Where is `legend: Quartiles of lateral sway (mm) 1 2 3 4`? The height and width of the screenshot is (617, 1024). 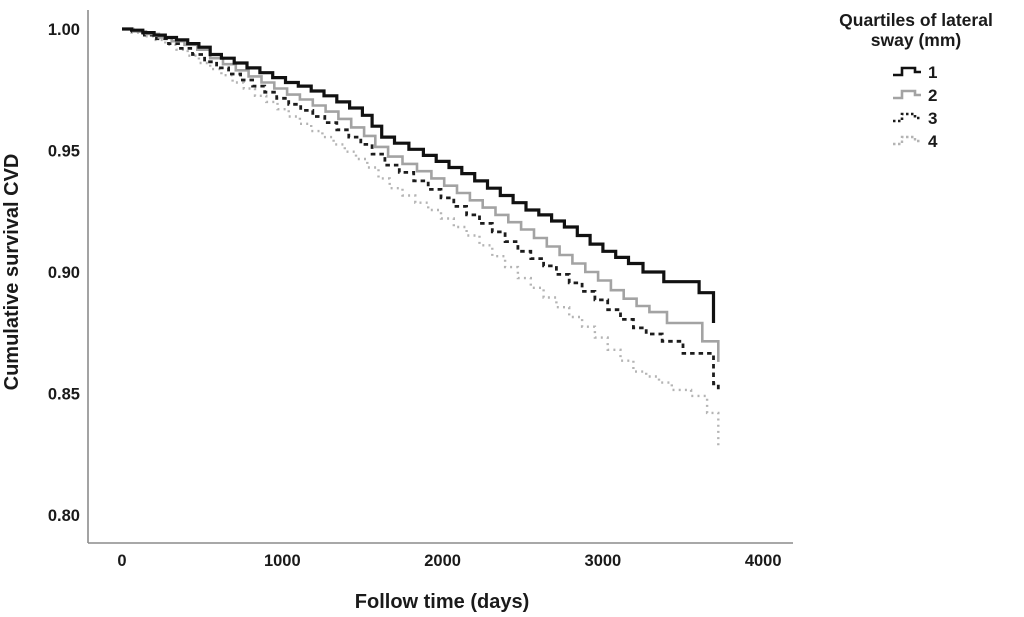 legend: Quartiles of lateral sway (mm) 1 2 3 4 is located at coordinates (916, 80).